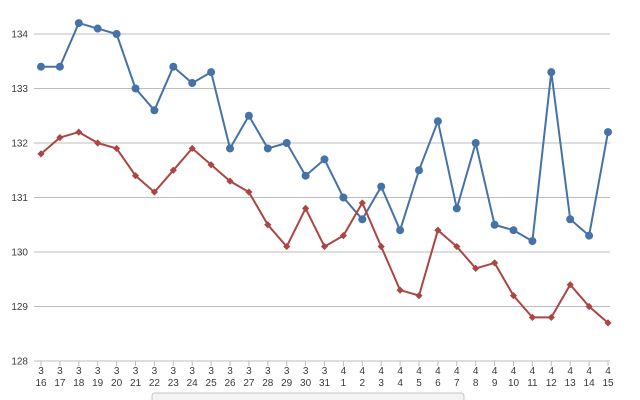  What do you see at coordinates (287, 383) in the screenshot?
I see `x-tick-label-day: 29` at bounding box center [287, 383].